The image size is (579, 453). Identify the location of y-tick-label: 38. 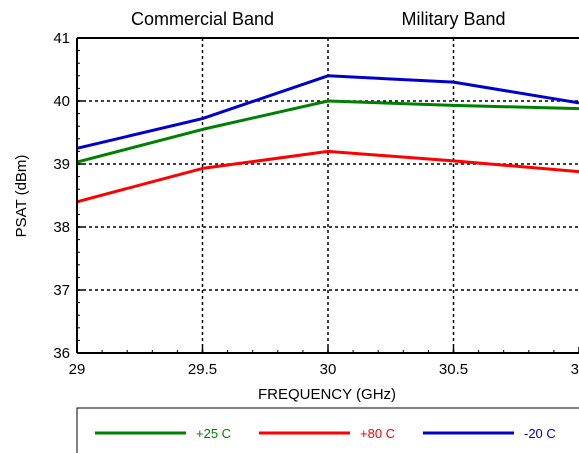
(61, 227).